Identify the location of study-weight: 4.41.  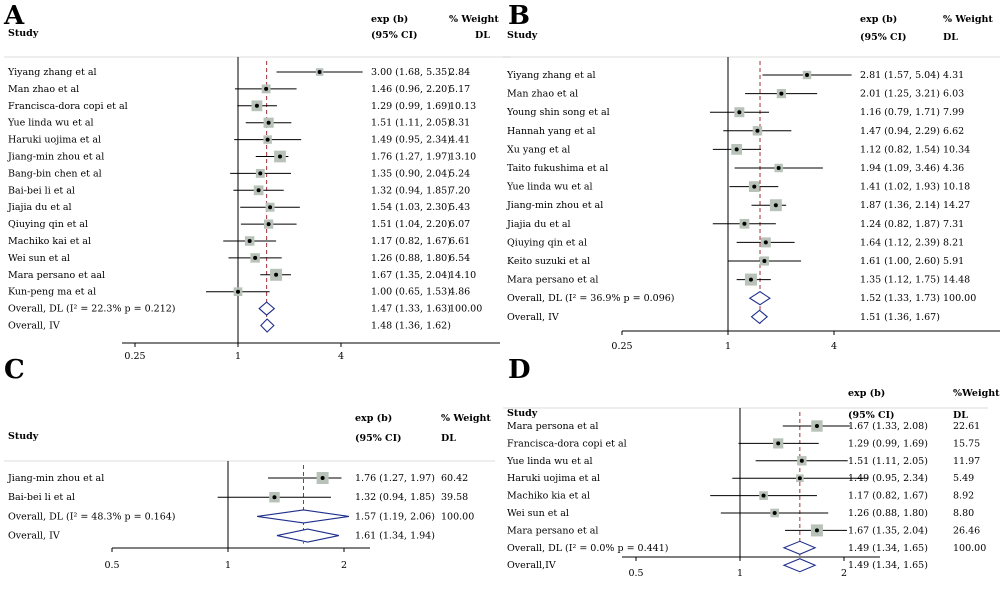
(459, 140).